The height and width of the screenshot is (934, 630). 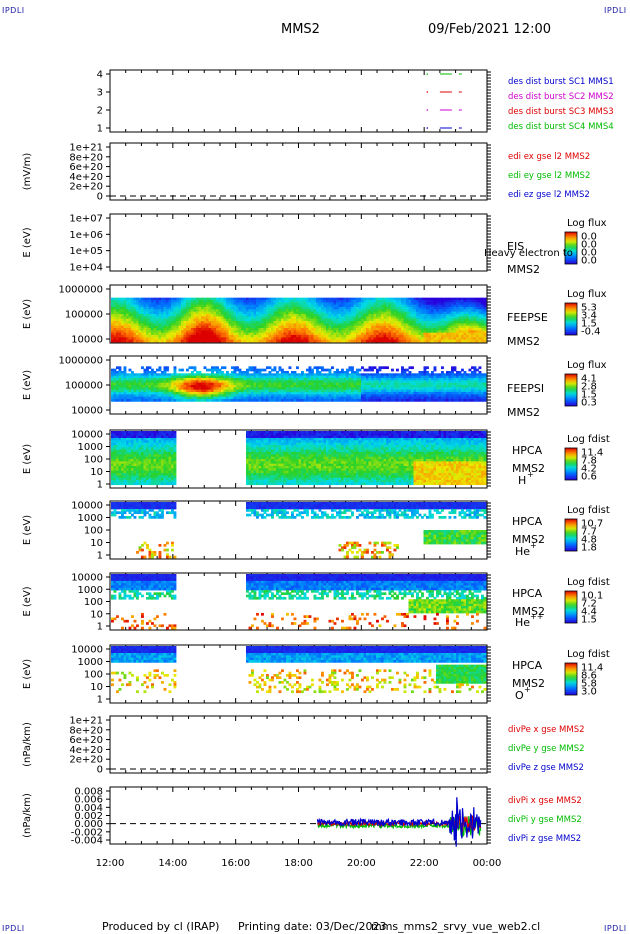 I want to click on colorbar-tick-label: 0.0, so click(x=589, y=237).